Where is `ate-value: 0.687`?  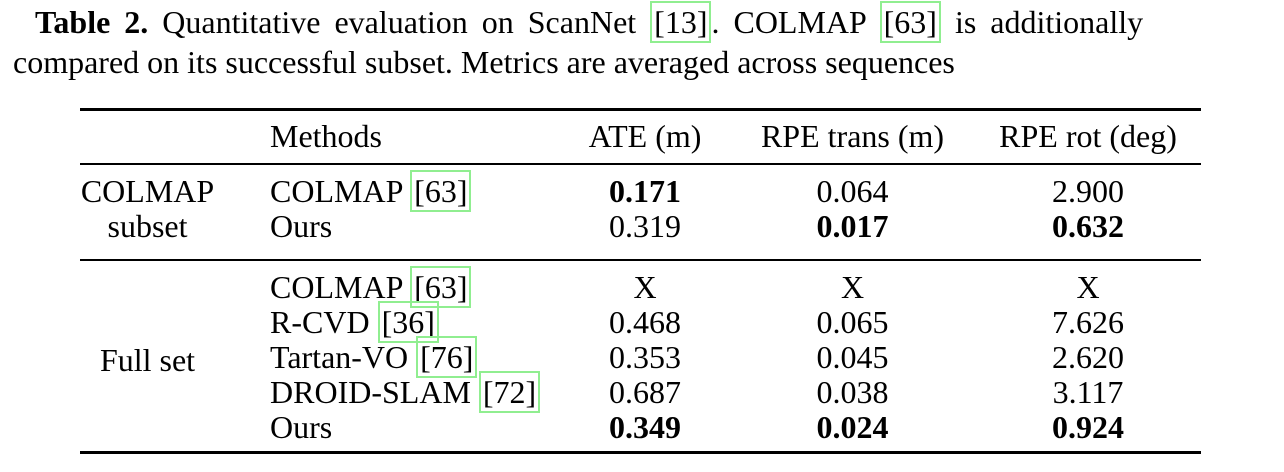
ate-value: 0.687 is located at coordinates (645, 391).